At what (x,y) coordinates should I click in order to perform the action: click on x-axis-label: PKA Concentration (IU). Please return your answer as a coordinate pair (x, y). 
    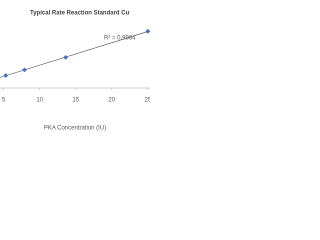
    Looking at the image, I should click on (75, 129).